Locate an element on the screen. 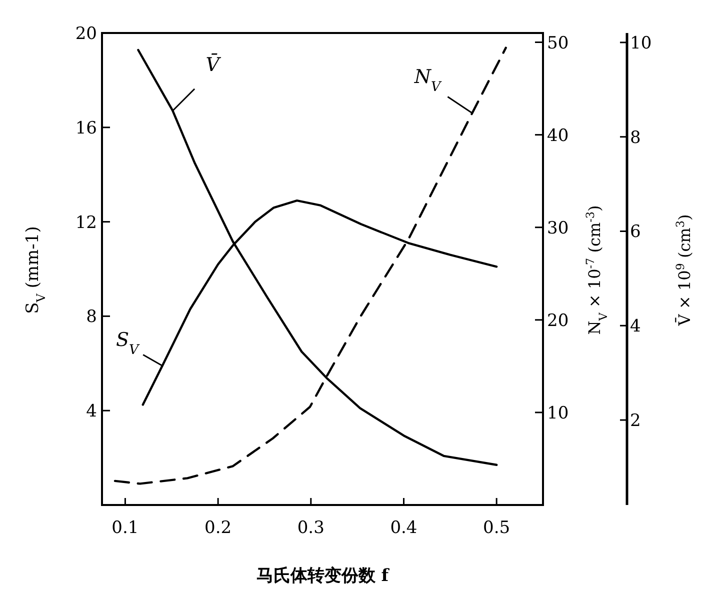 The image size is (722, 590). y-tick-label: 12 is located at coordinates (86, 222).